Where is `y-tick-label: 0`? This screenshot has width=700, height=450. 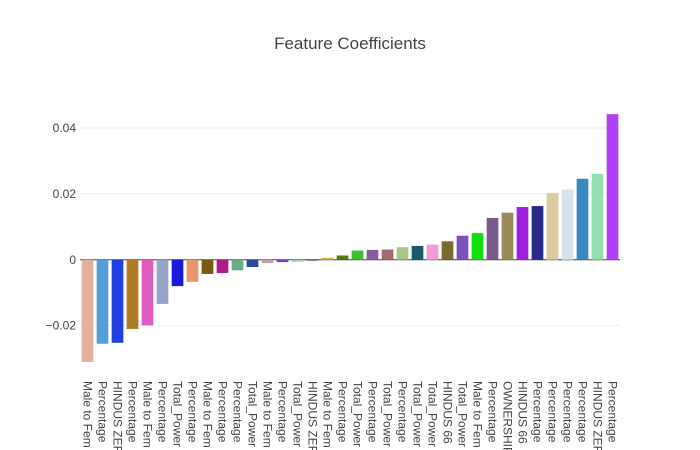
y-tick-label: 0 is located at coordinates (72, 260).